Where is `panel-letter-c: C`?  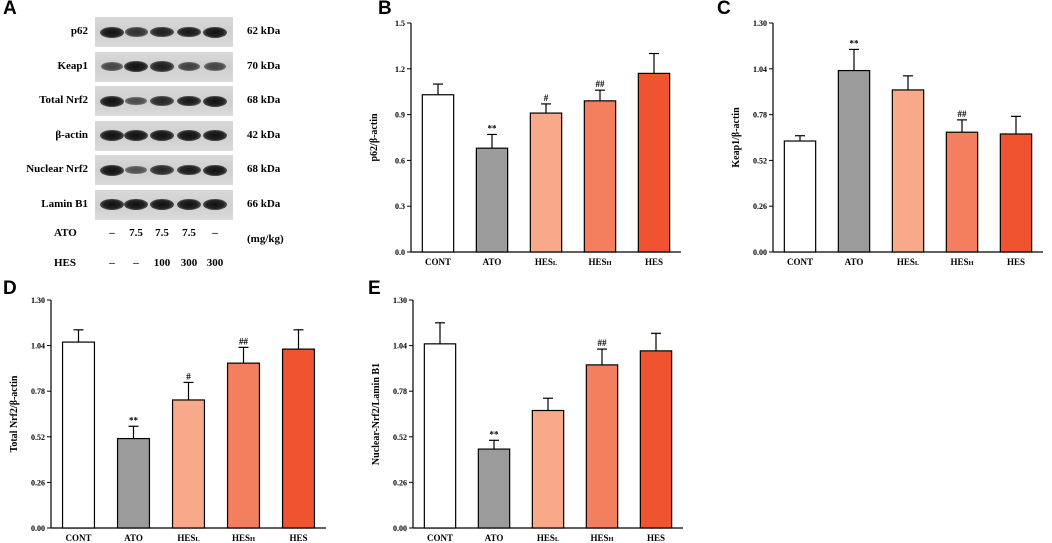 panel-letter-c: C is located at coordinates (724, 9).